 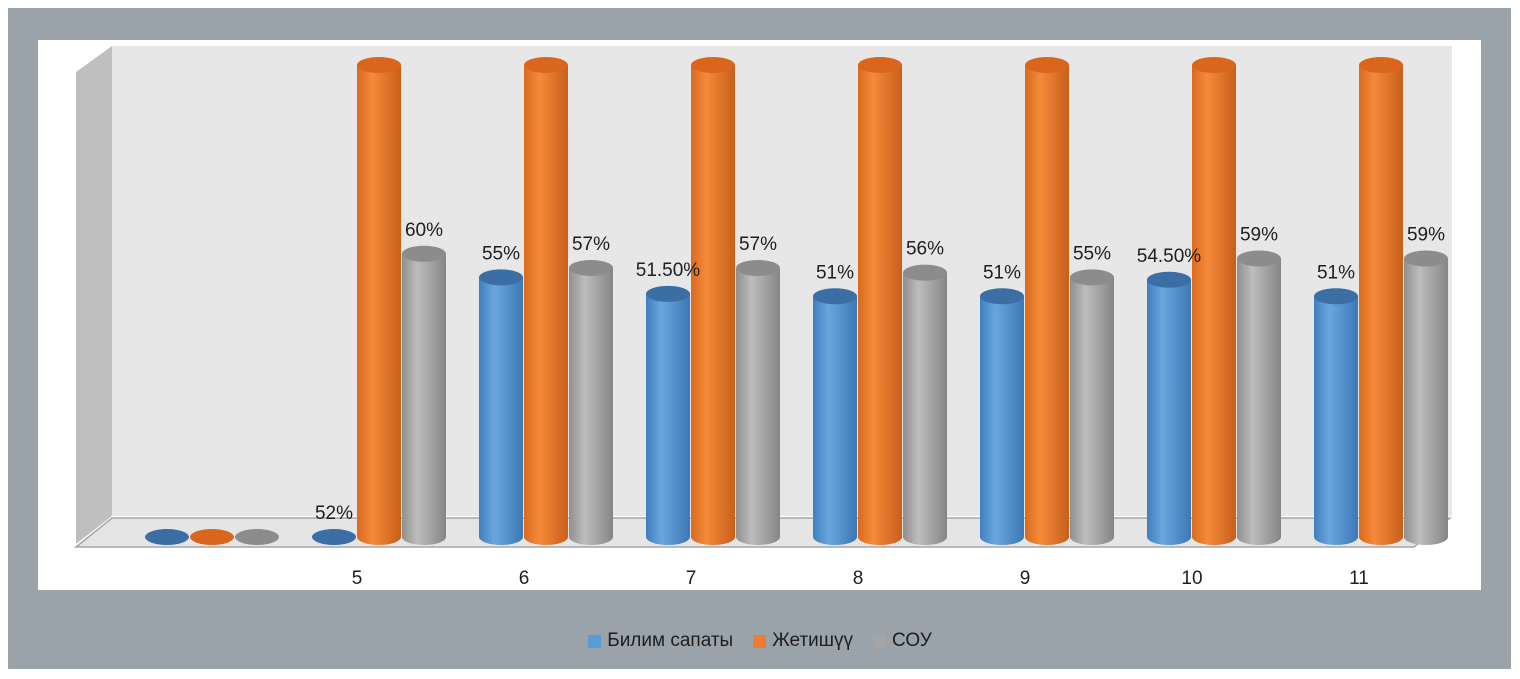 I want to click on data-label: 52%, so click(x=334, y=513).